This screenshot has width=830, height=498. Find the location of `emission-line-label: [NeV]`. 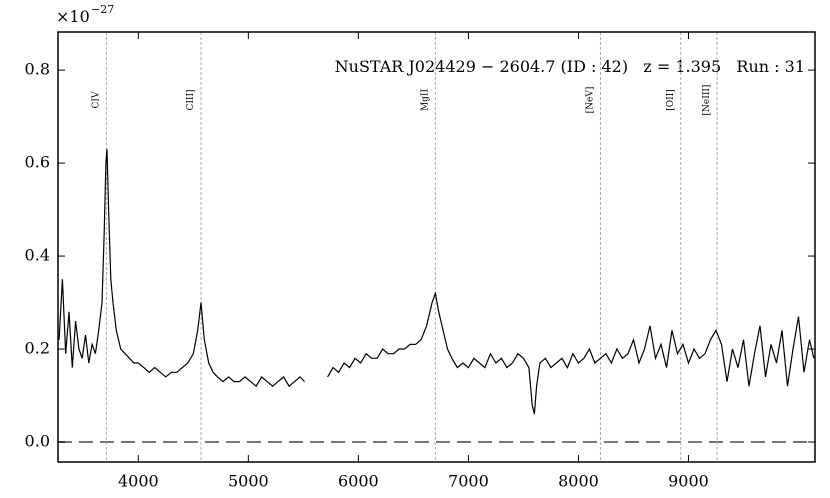

emission-line-label: [NeV] is located at coordinates (590, 100).